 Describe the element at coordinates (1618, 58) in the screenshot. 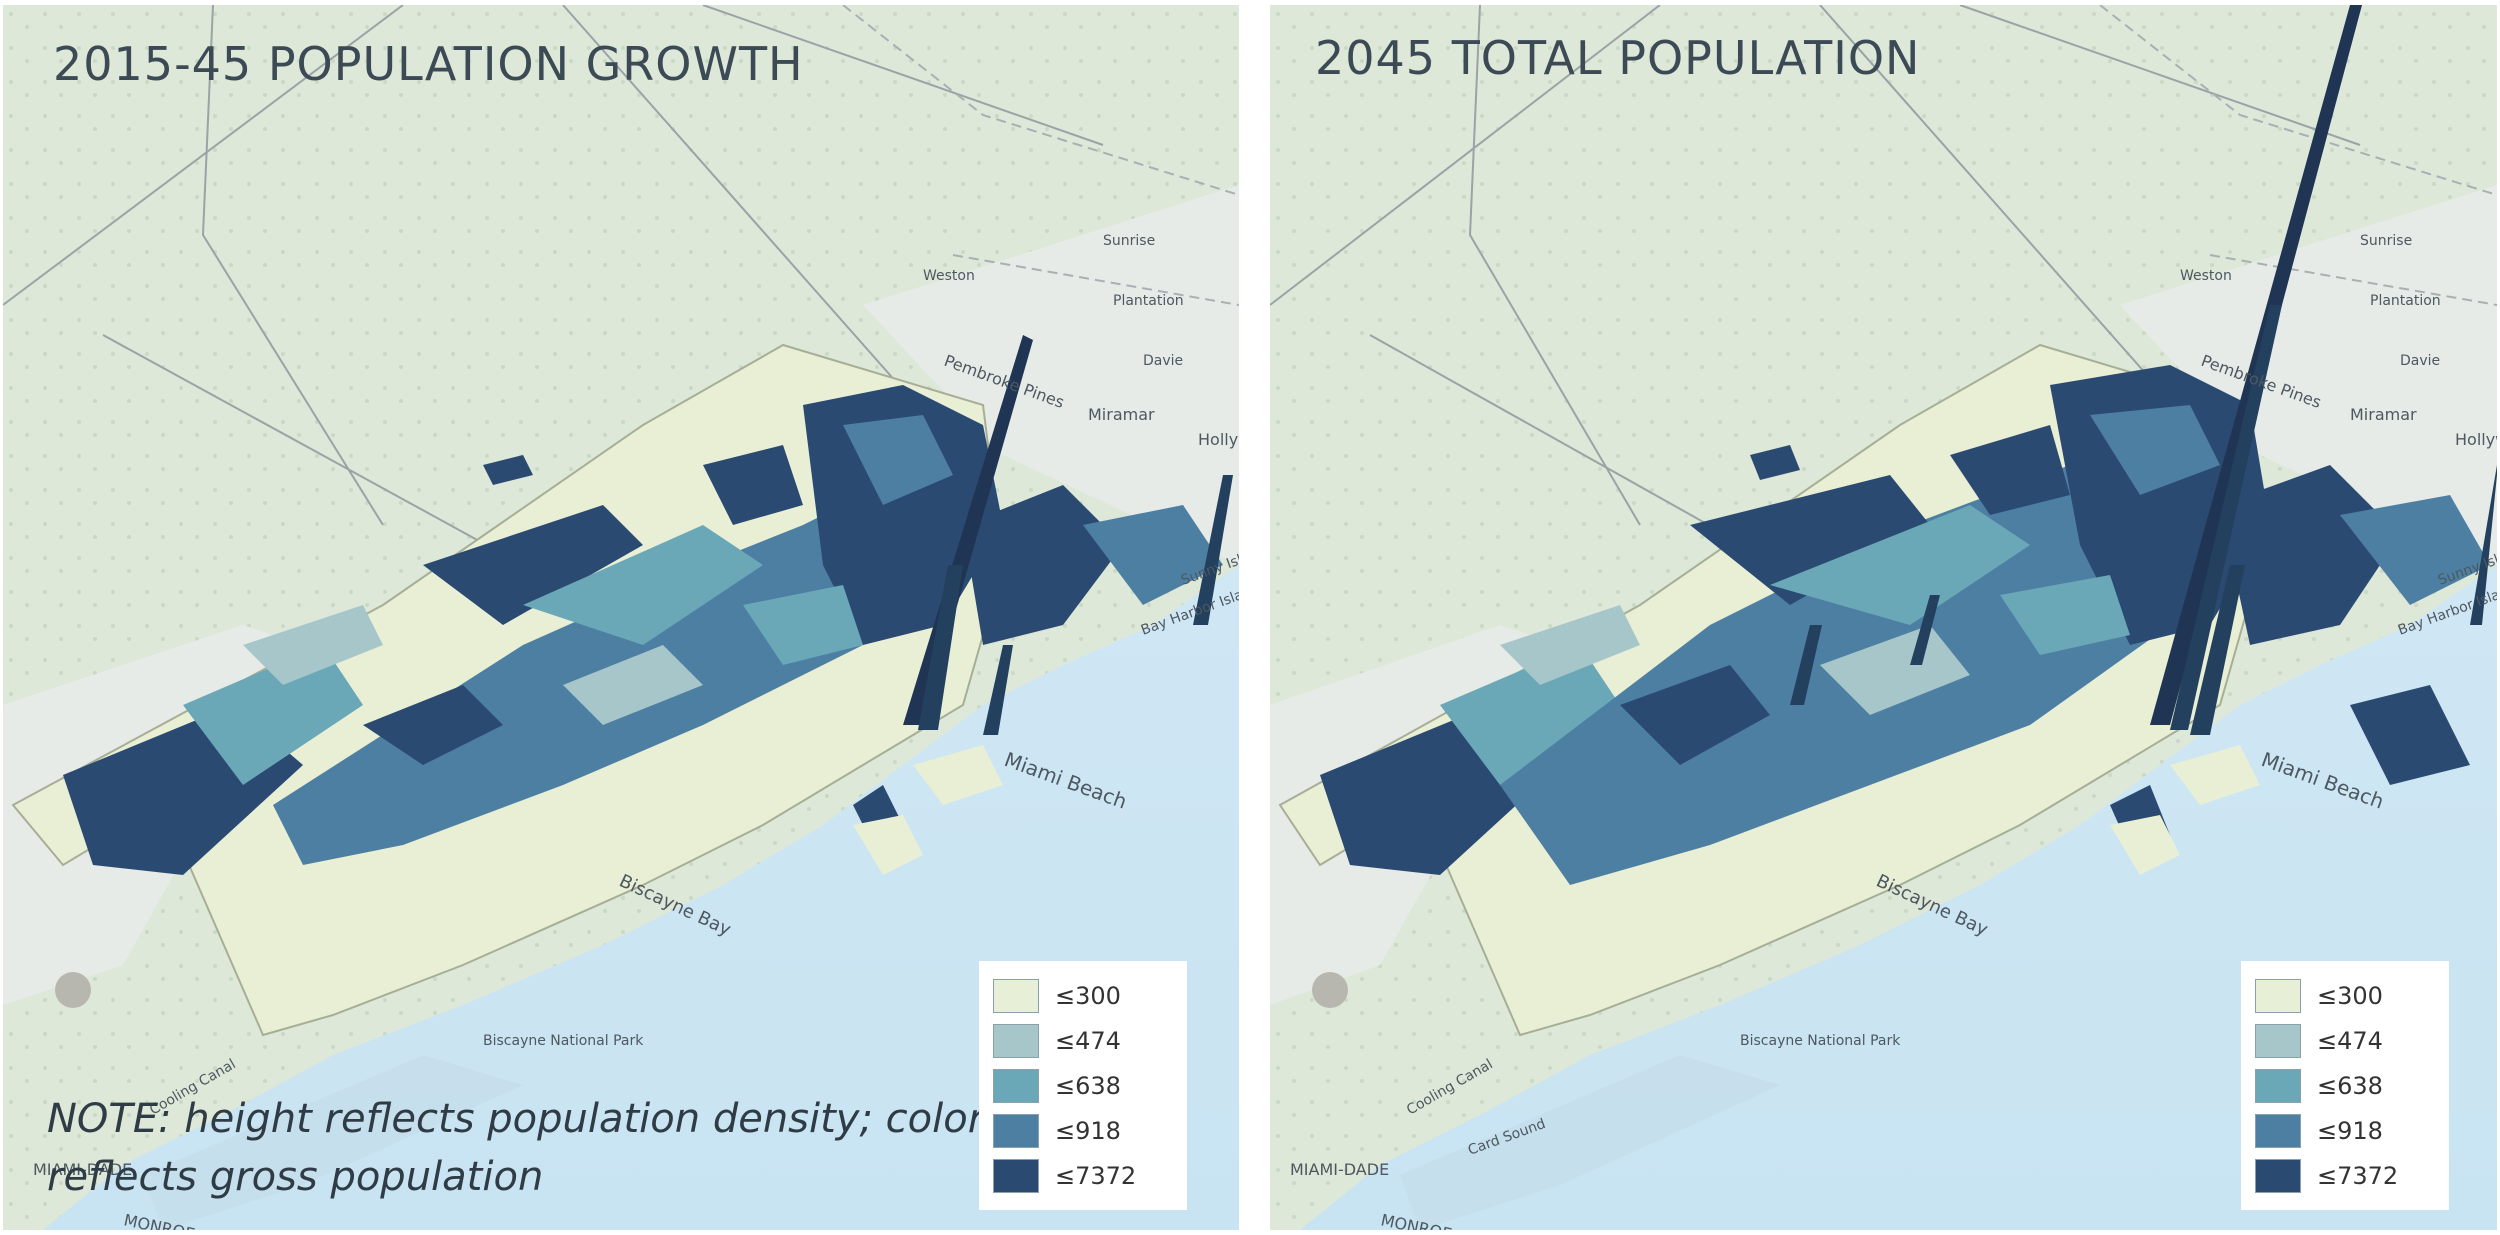

I see `map-title: 2045 TOTAL POPULATION` at that location.